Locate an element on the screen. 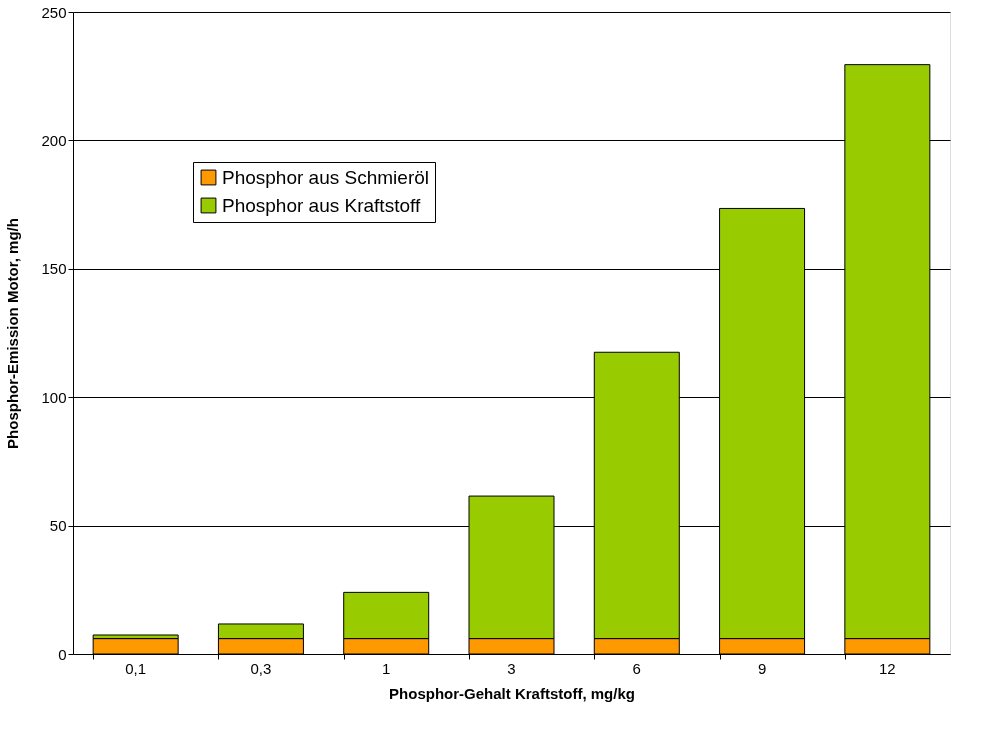 Image resolution: width=1001 pixels, height=735 pixels. legend-label: Phosphor aus Schmieröl is located at coordinates (325, 177).